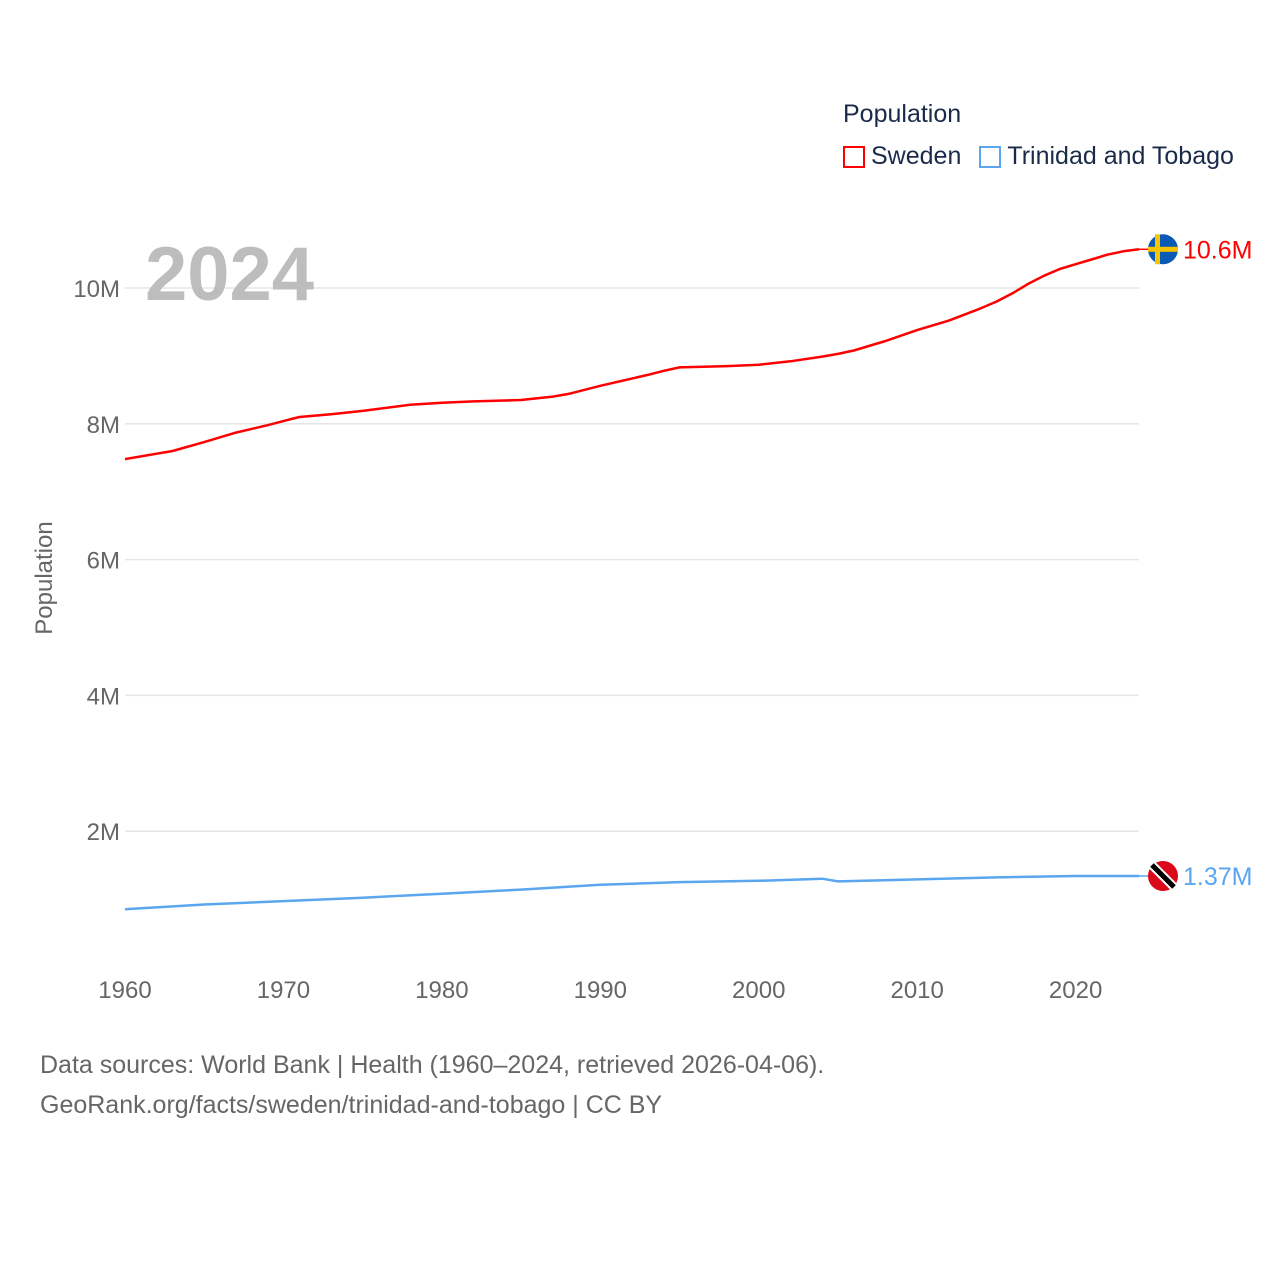 The height and width of the screenshot is (1280, 1280). I want to click on legend-title: Population, so click(902, 114).